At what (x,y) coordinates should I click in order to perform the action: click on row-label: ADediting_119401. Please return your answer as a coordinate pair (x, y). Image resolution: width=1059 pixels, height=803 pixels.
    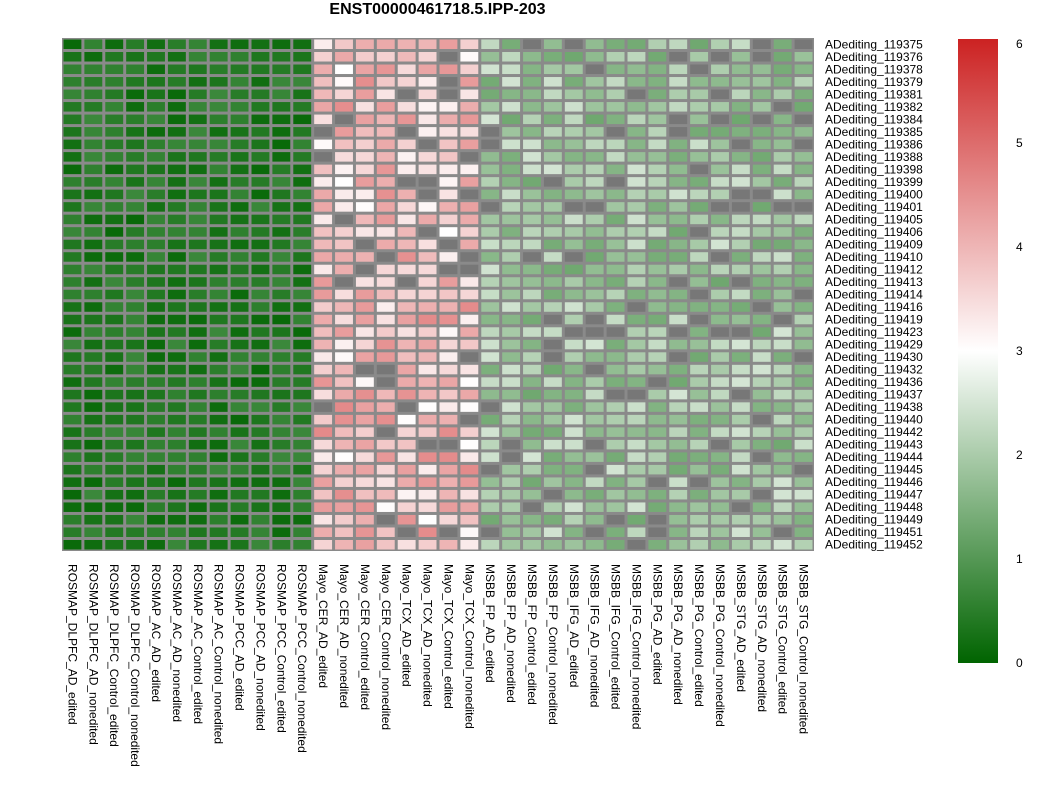
    Looking at the image, I should click on (874, 207).